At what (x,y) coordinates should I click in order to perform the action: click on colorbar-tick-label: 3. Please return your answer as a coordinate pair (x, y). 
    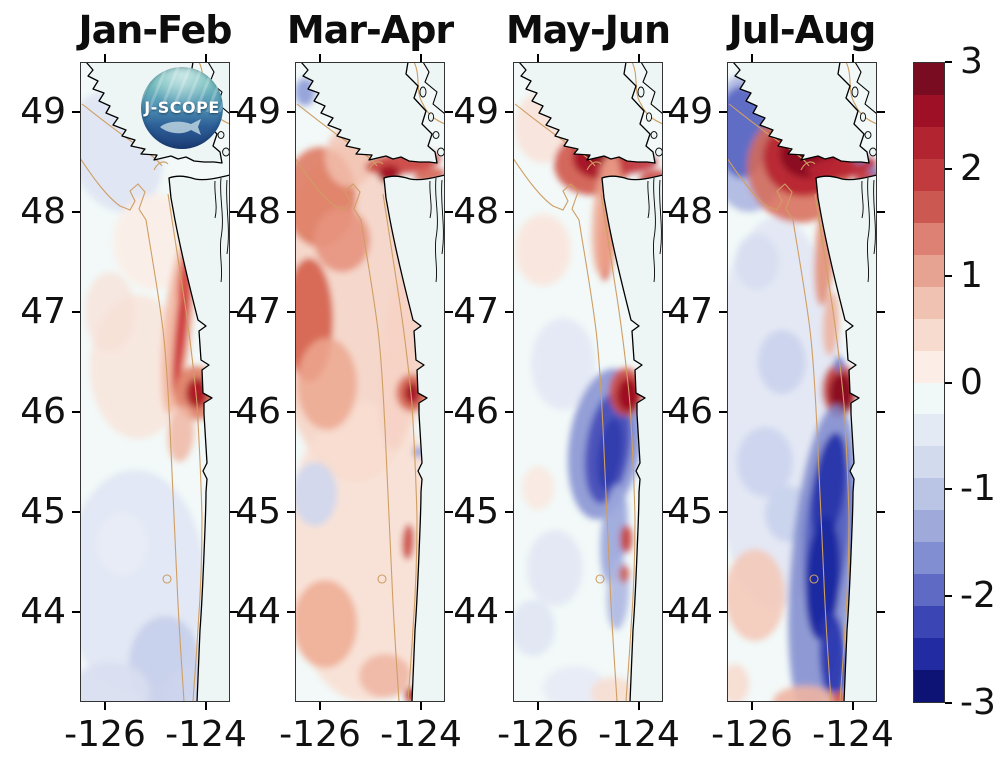
    Looking at the image, I should click on (971, 61).